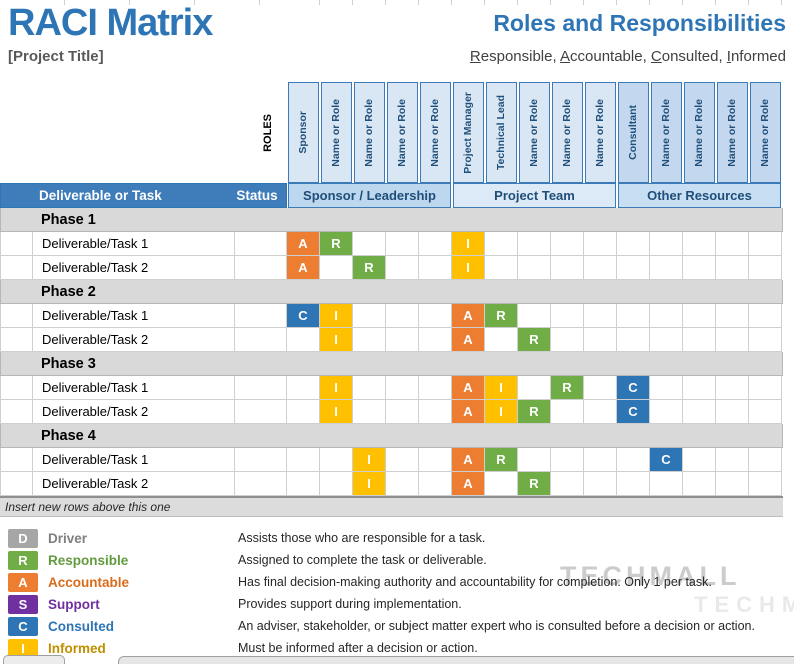  I want to click on sheet-tab-small, so click(34, 659).